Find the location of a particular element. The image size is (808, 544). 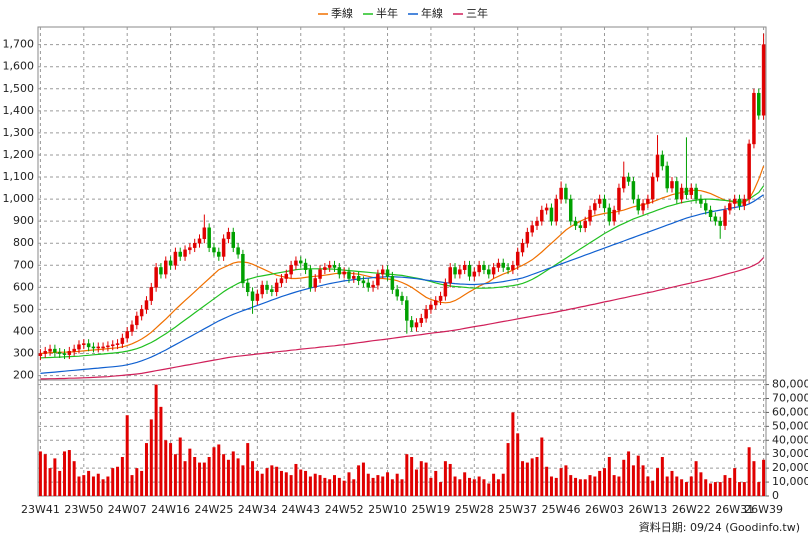

x-tick-label: 26W03 is located at coordinates (604, 509).